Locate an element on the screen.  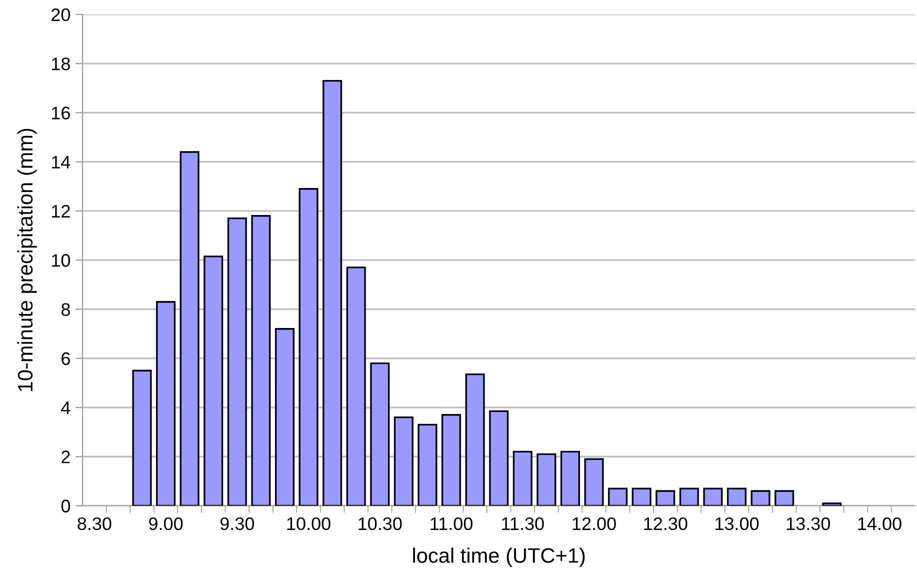
x-tick-label: 9.30 is located at coordinates (237, 523).